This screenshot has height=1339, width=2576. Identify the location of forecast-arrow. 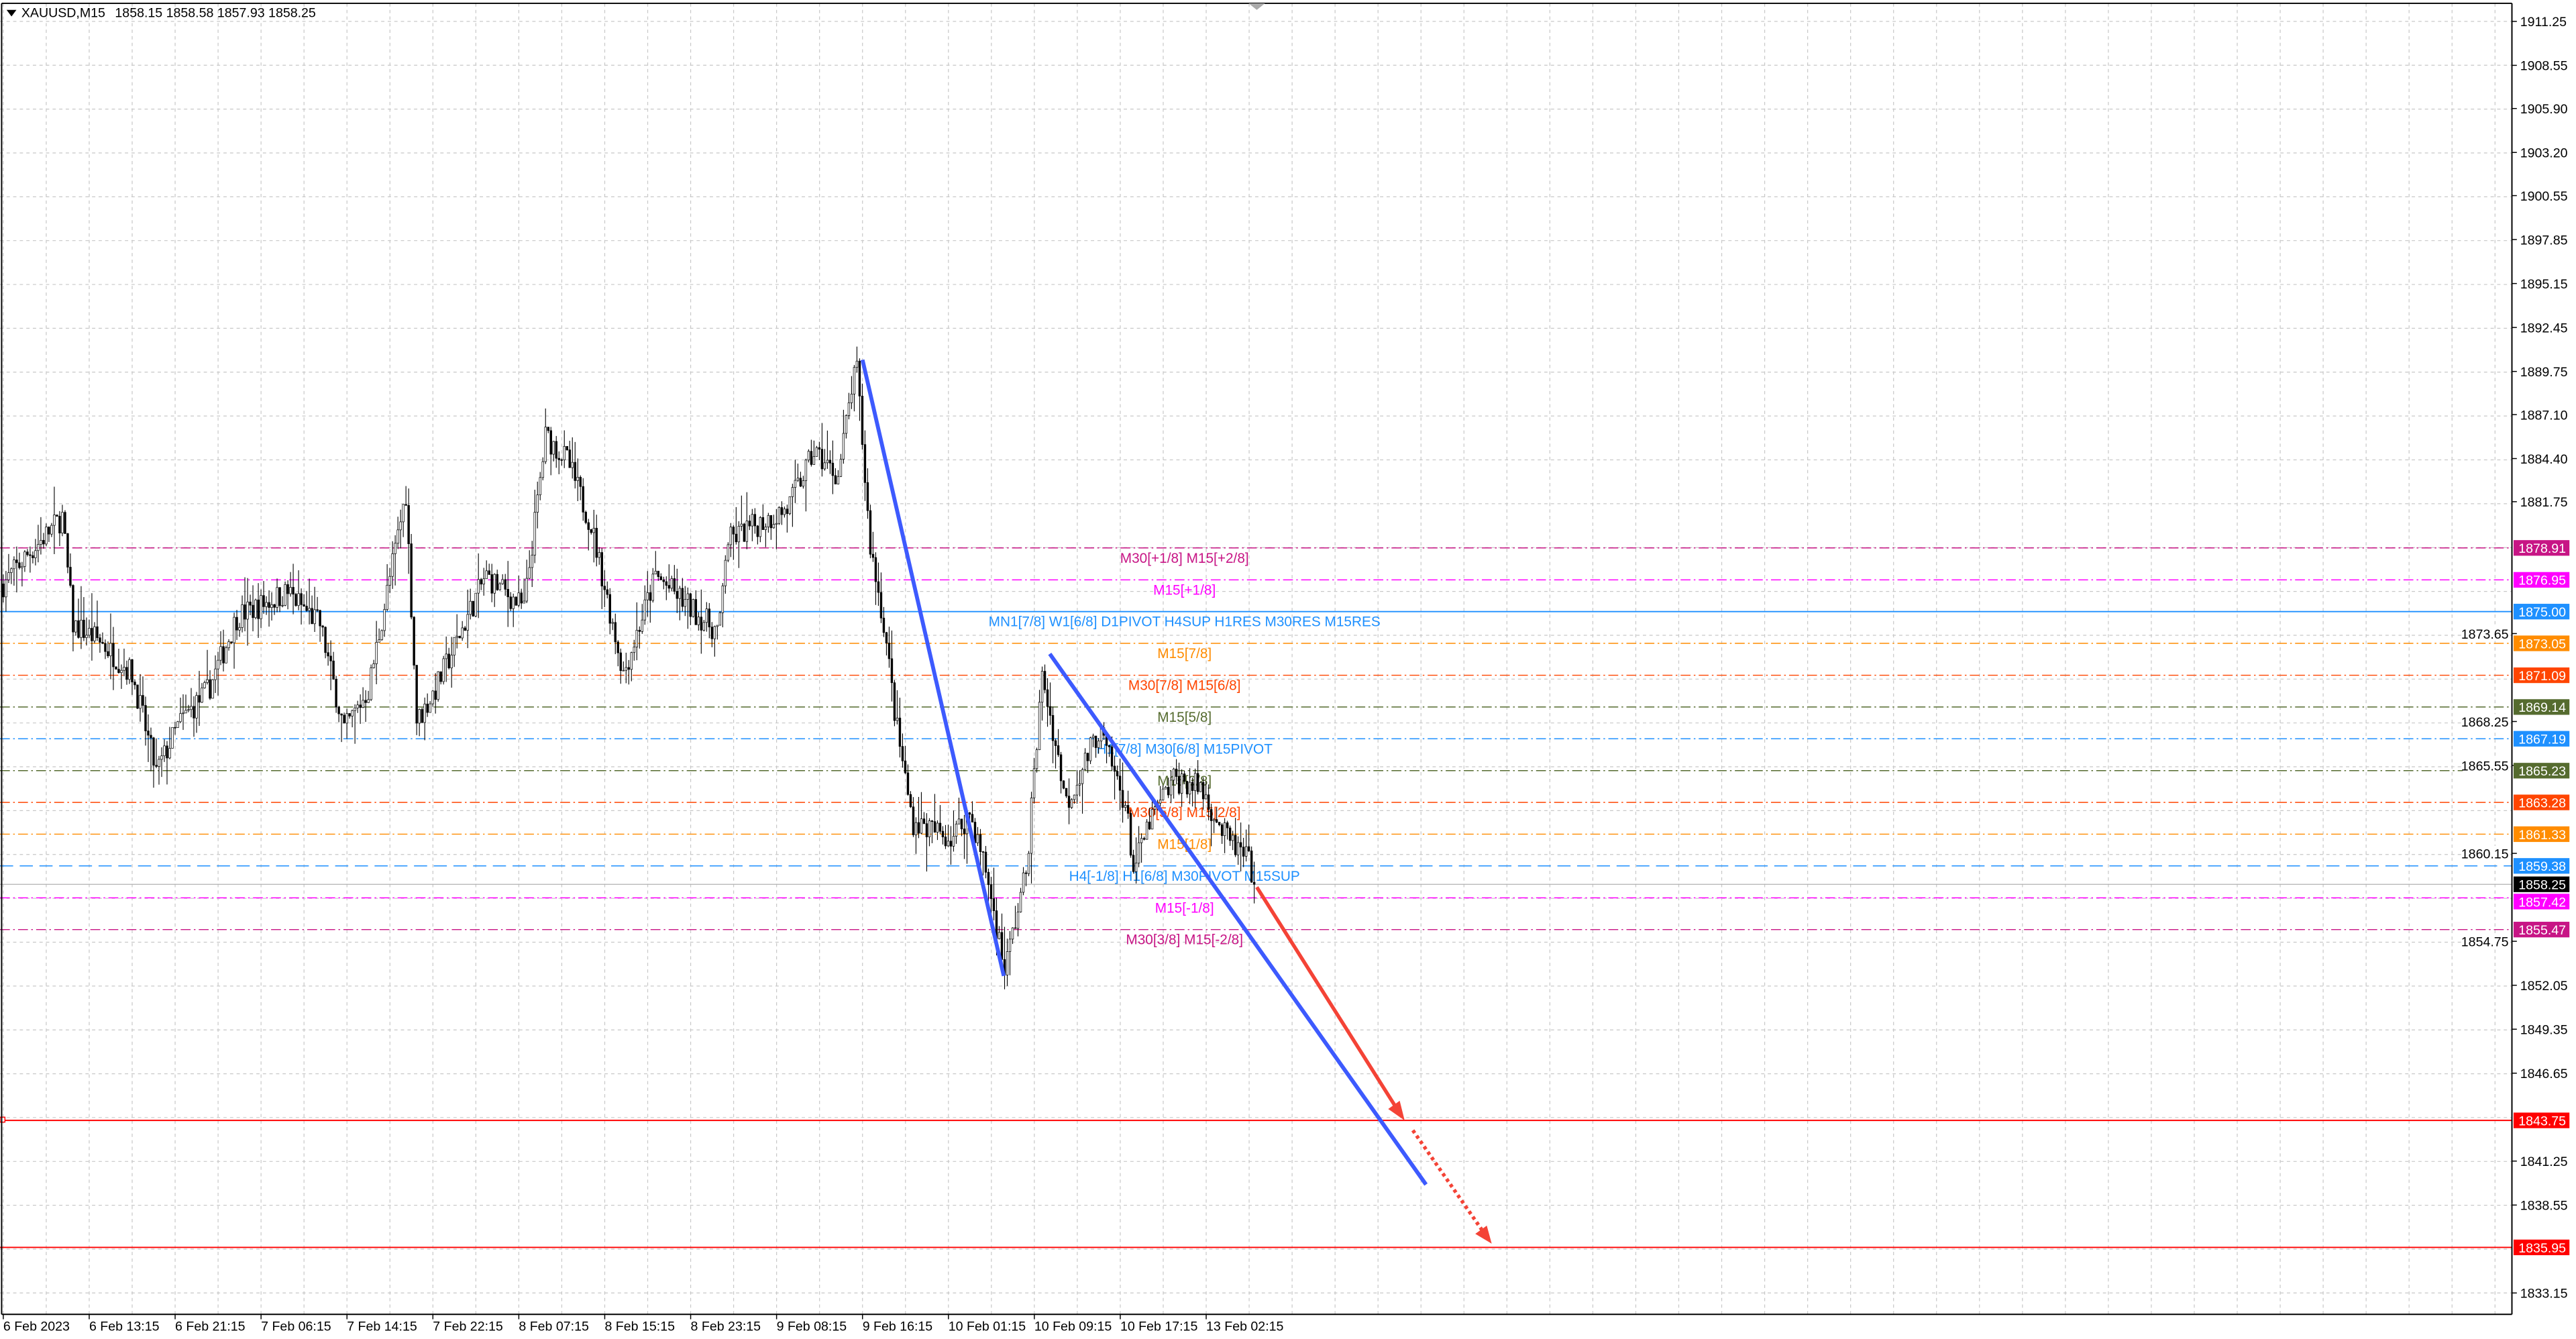
(1327, 999).